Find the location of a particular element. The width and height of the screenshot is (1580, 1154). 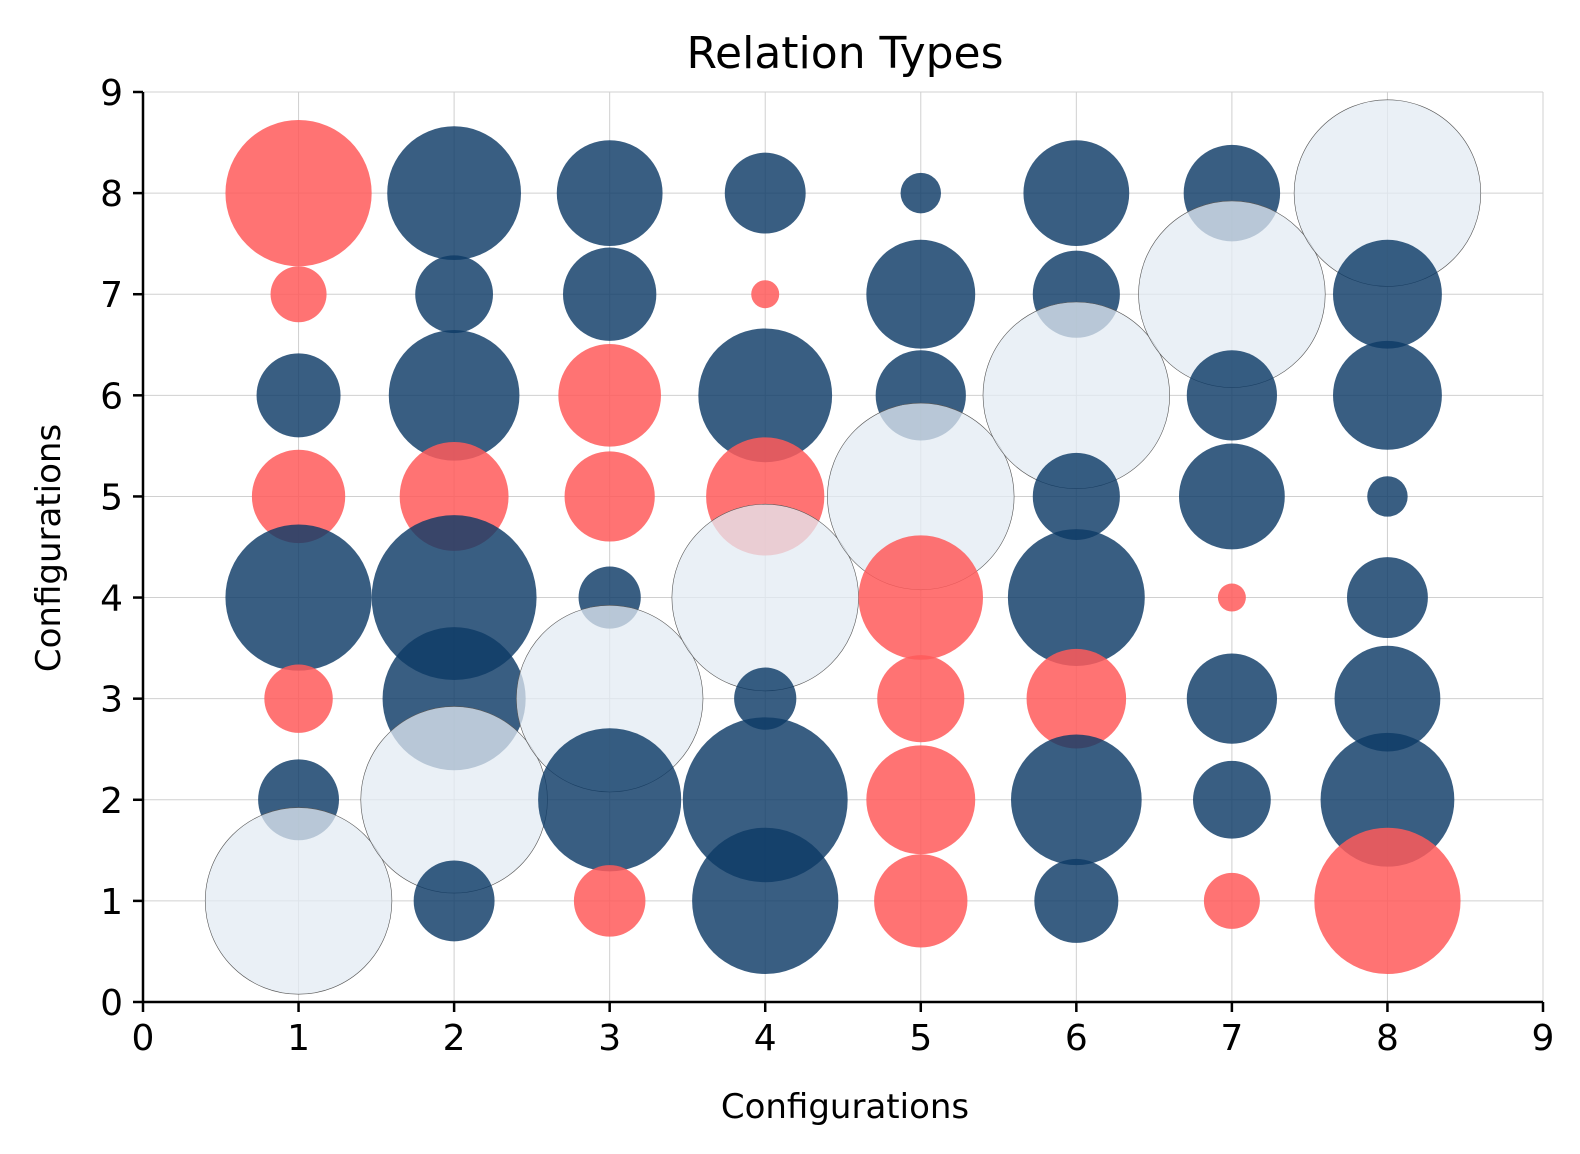

y-tick-label: 6 is located at coordinates (111, 396).